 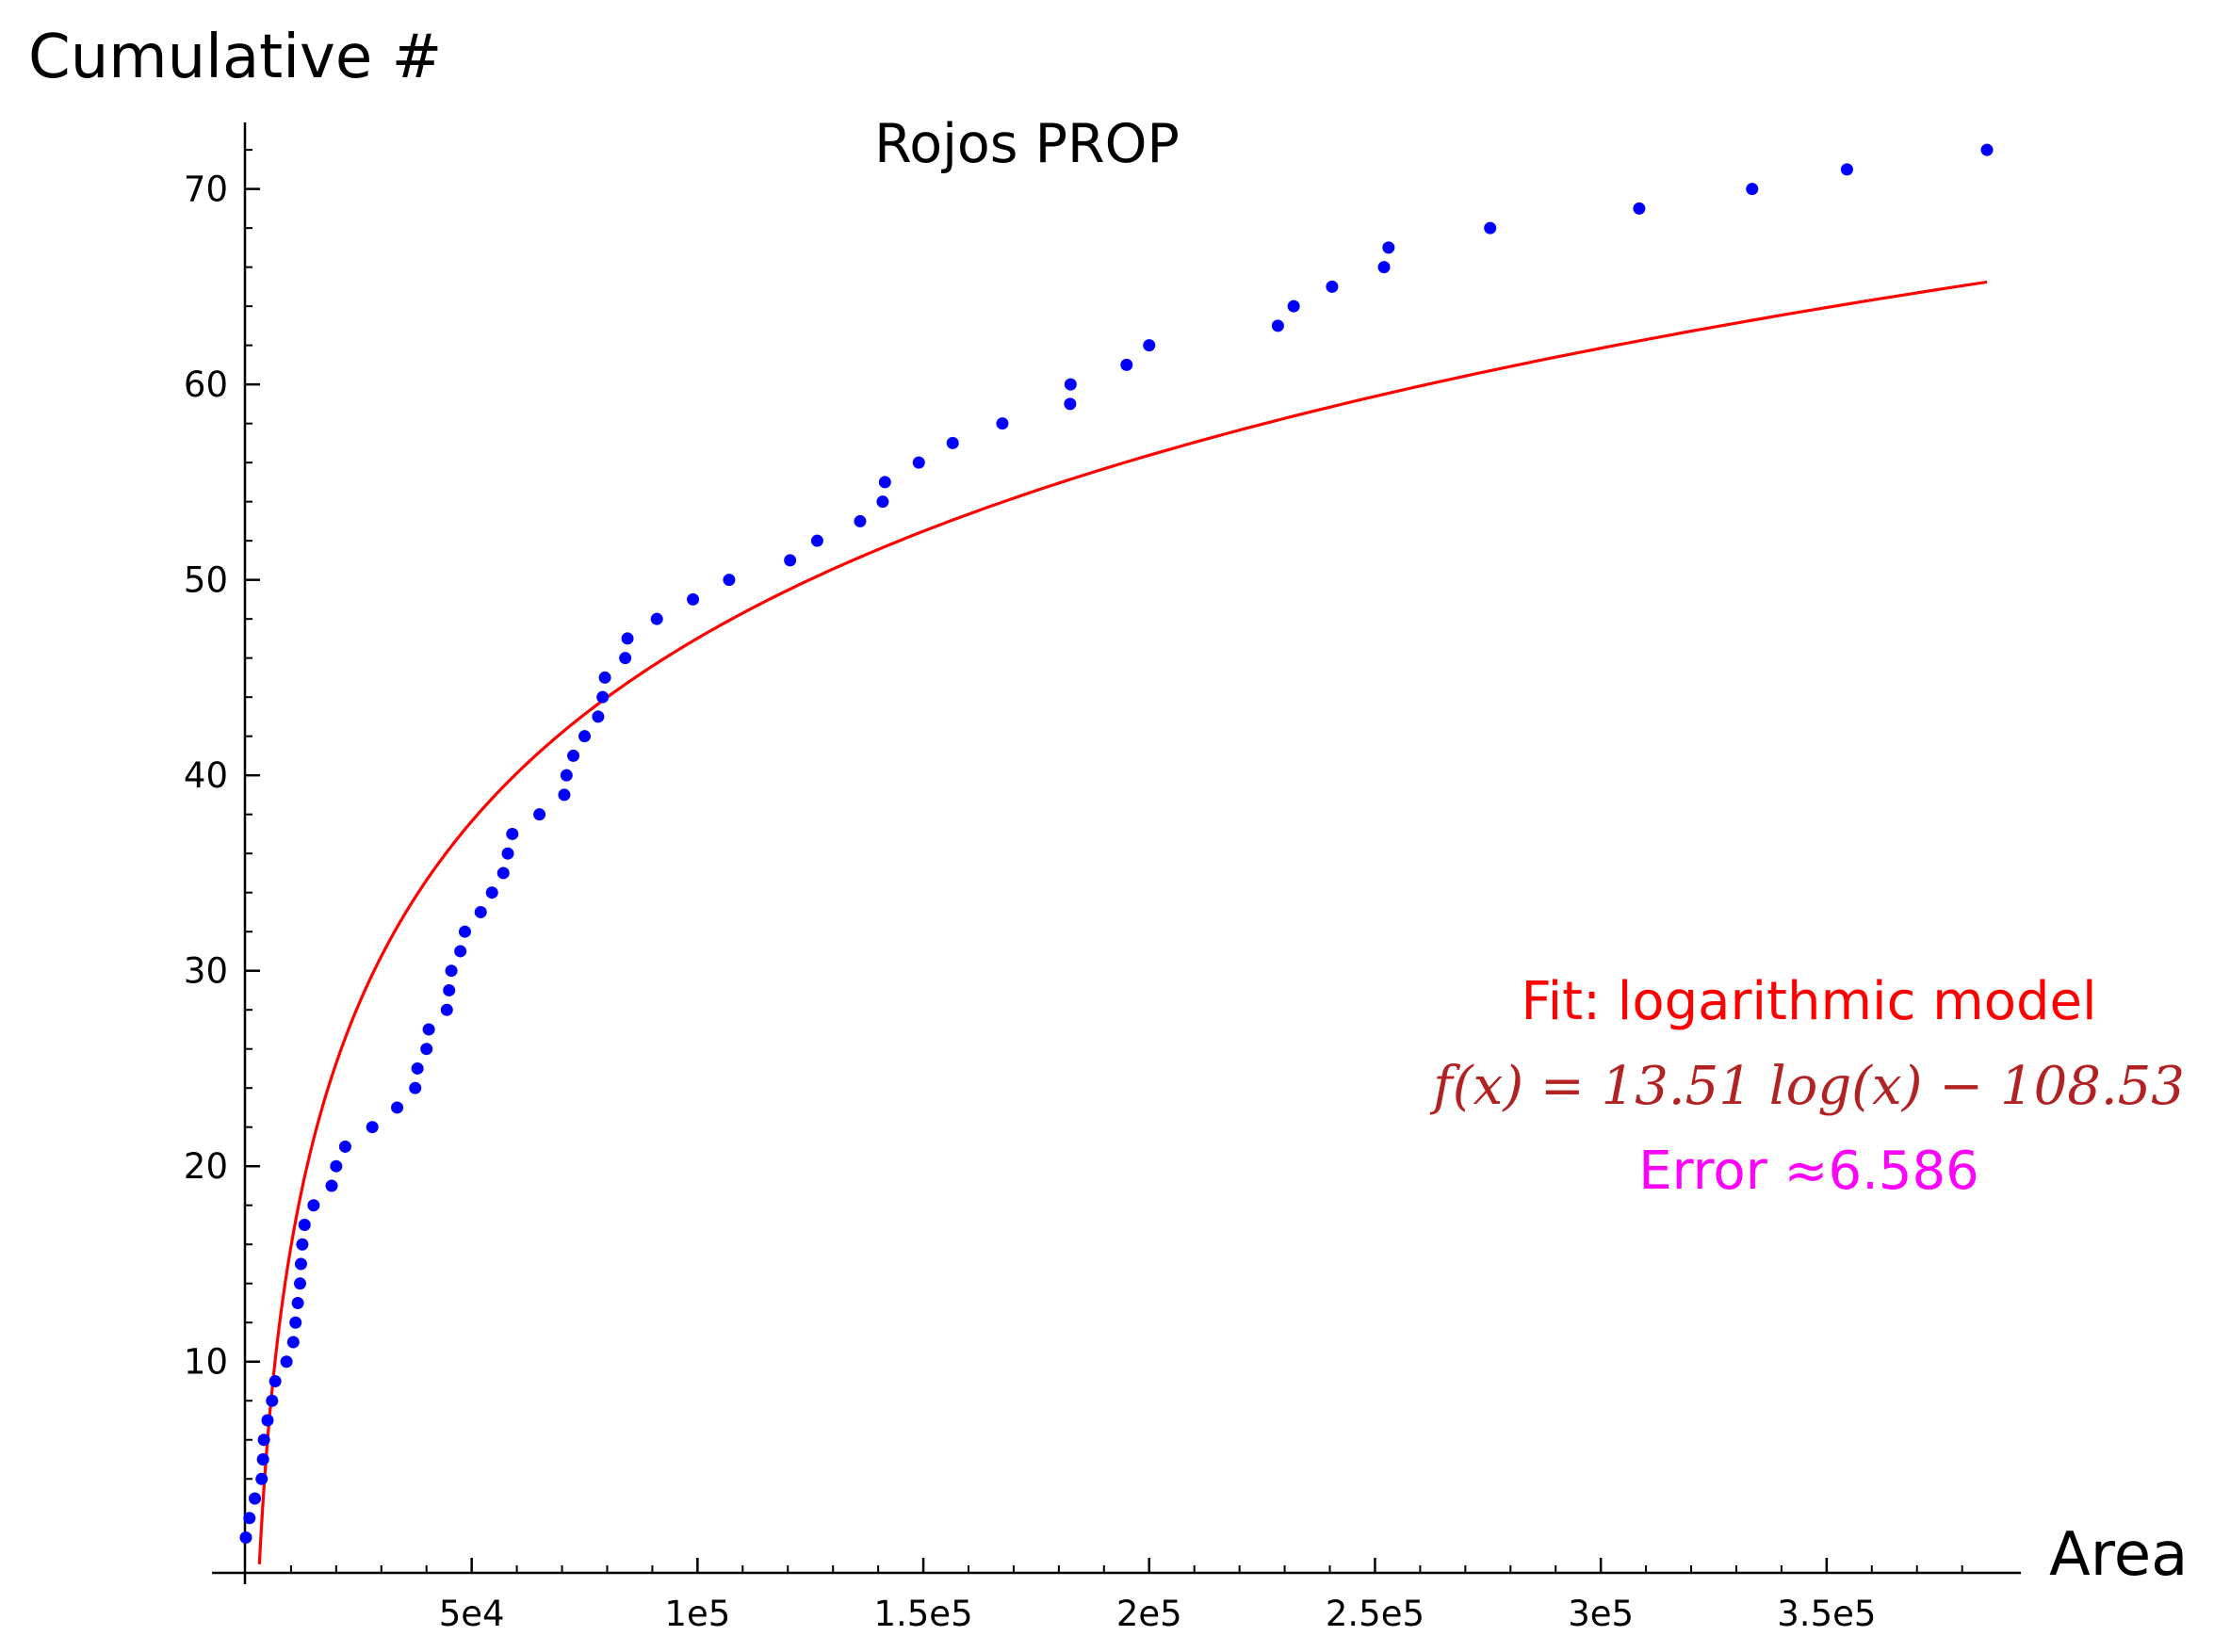 What do you see at coordinates (206, 1166) in the screenshot?
I see `y-tick-label: 20` at bounding box center [206, 1166].